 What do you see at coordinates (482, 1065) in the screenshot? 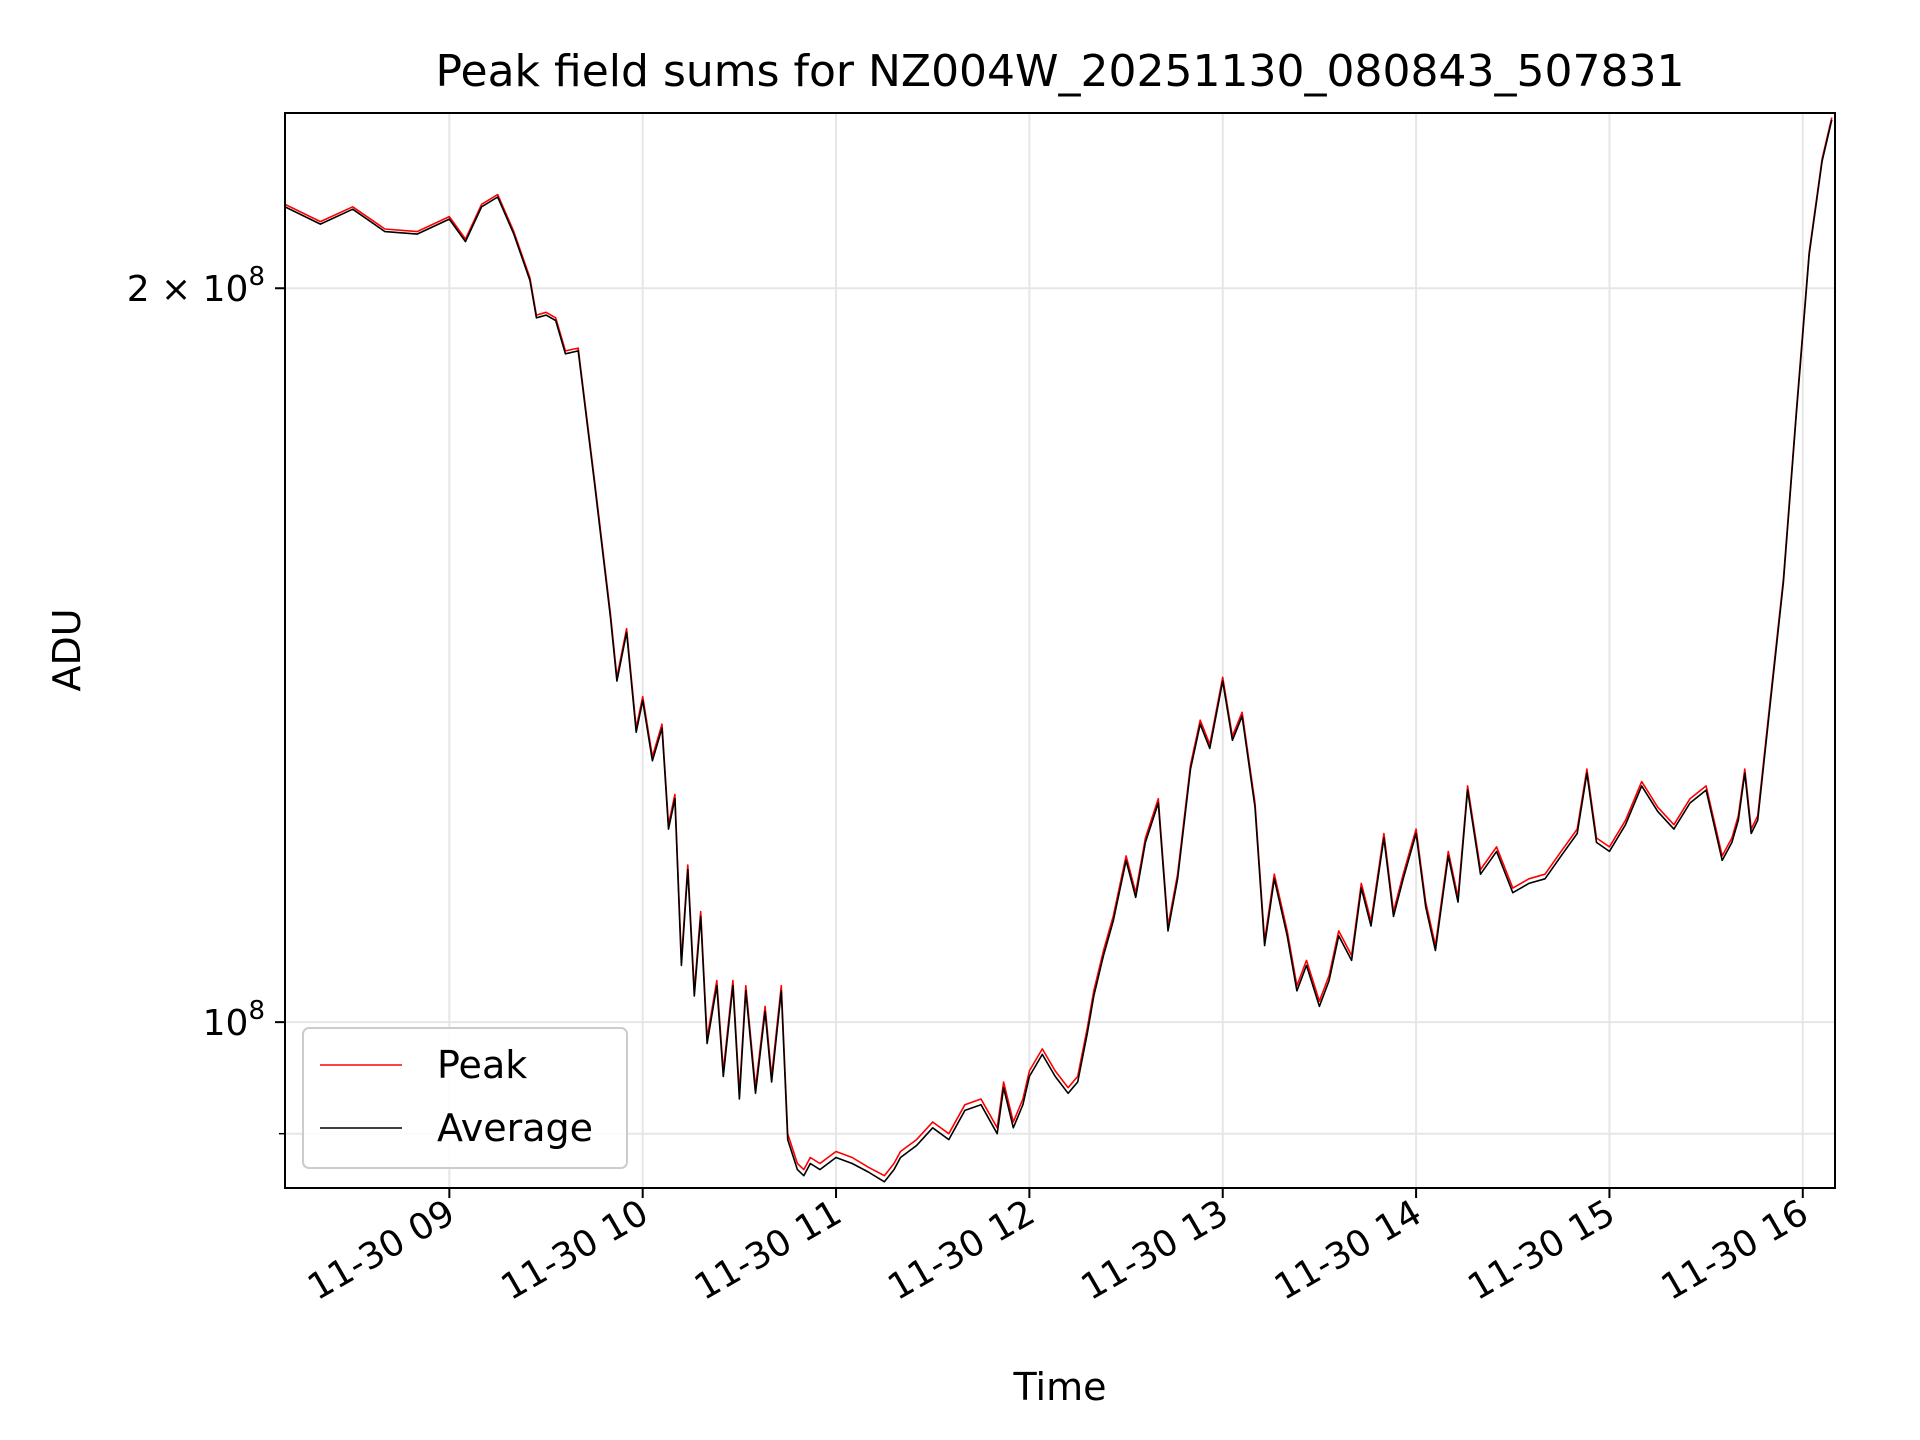
I see `legend-label-peak: Peak` at bounding box center [482, 1065].